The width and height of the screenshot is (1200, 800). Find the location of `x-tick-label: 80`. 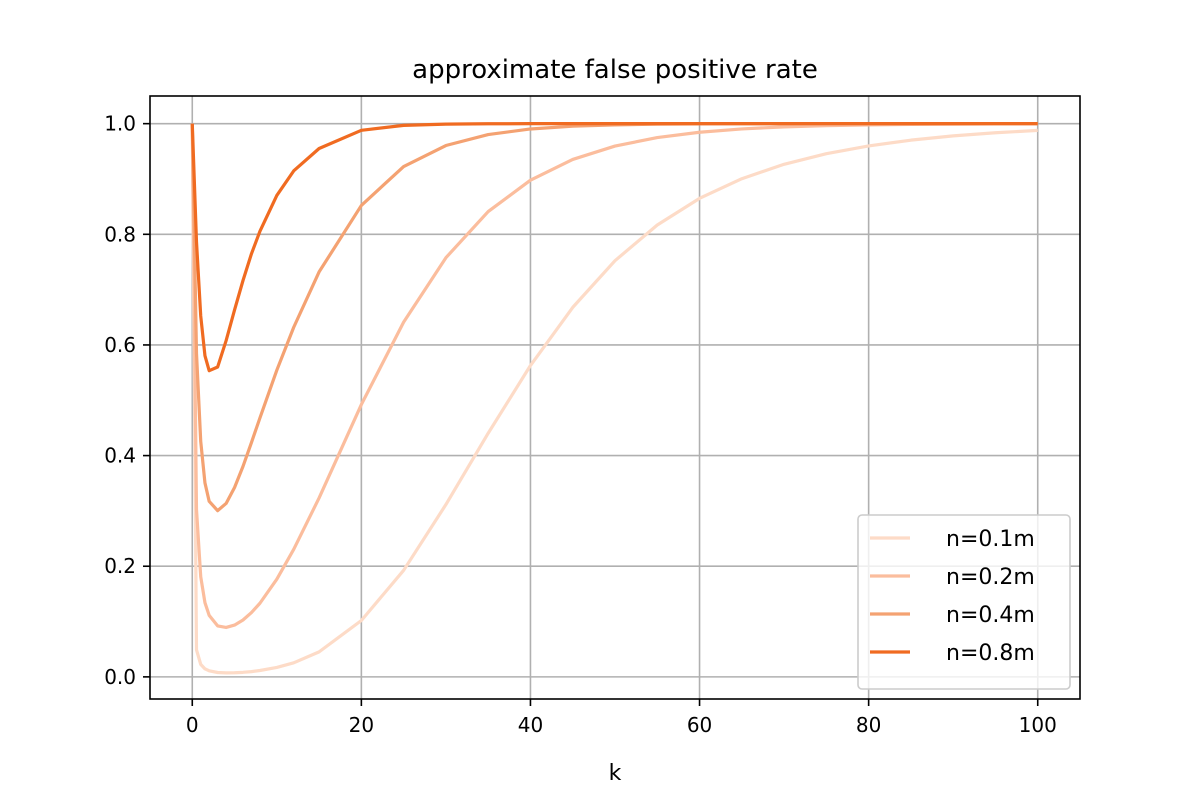

x-tick-label: 80 is located at coordinates (868, 725).